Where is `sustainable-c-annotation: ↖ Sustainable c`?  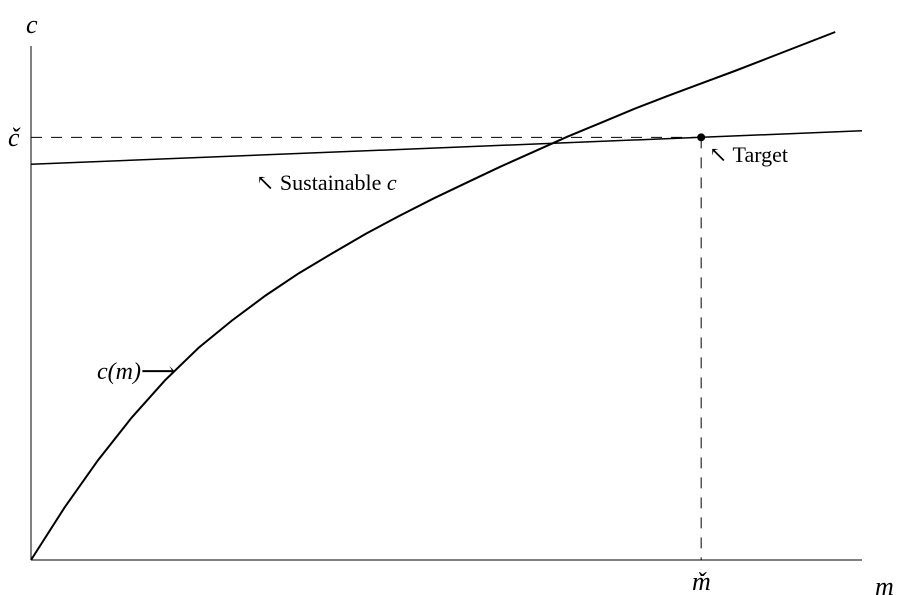
sustainable-c-annotation: ↖ Sustainable c is located at coordinates (326, 182).